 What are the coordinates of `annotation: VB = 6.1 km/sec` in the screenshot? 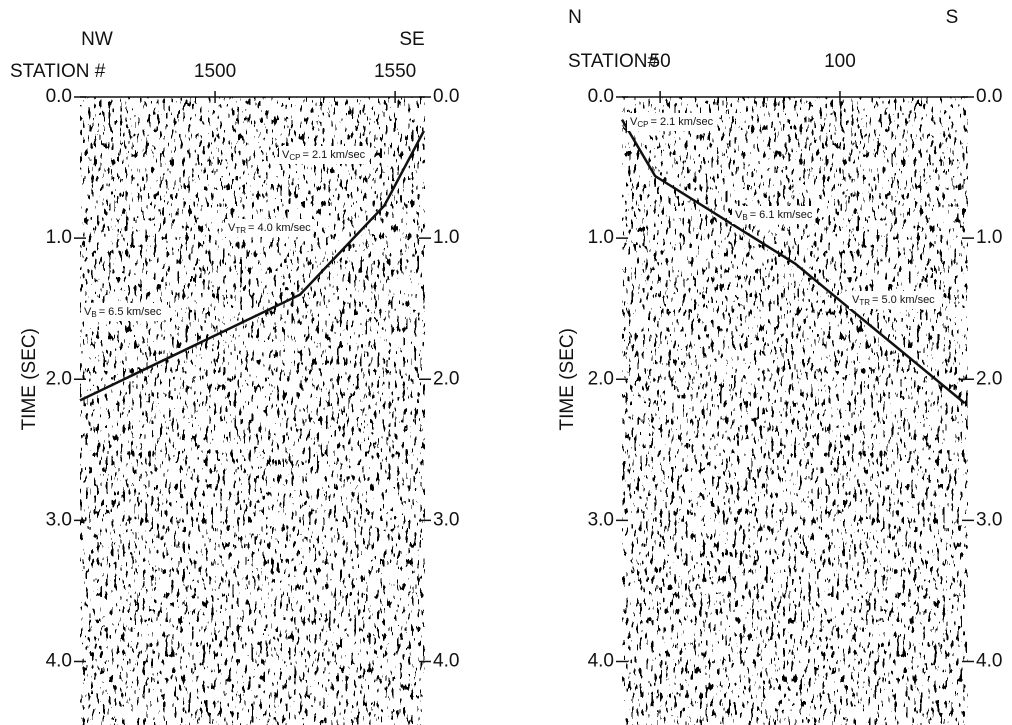 It's located at (774, 215).